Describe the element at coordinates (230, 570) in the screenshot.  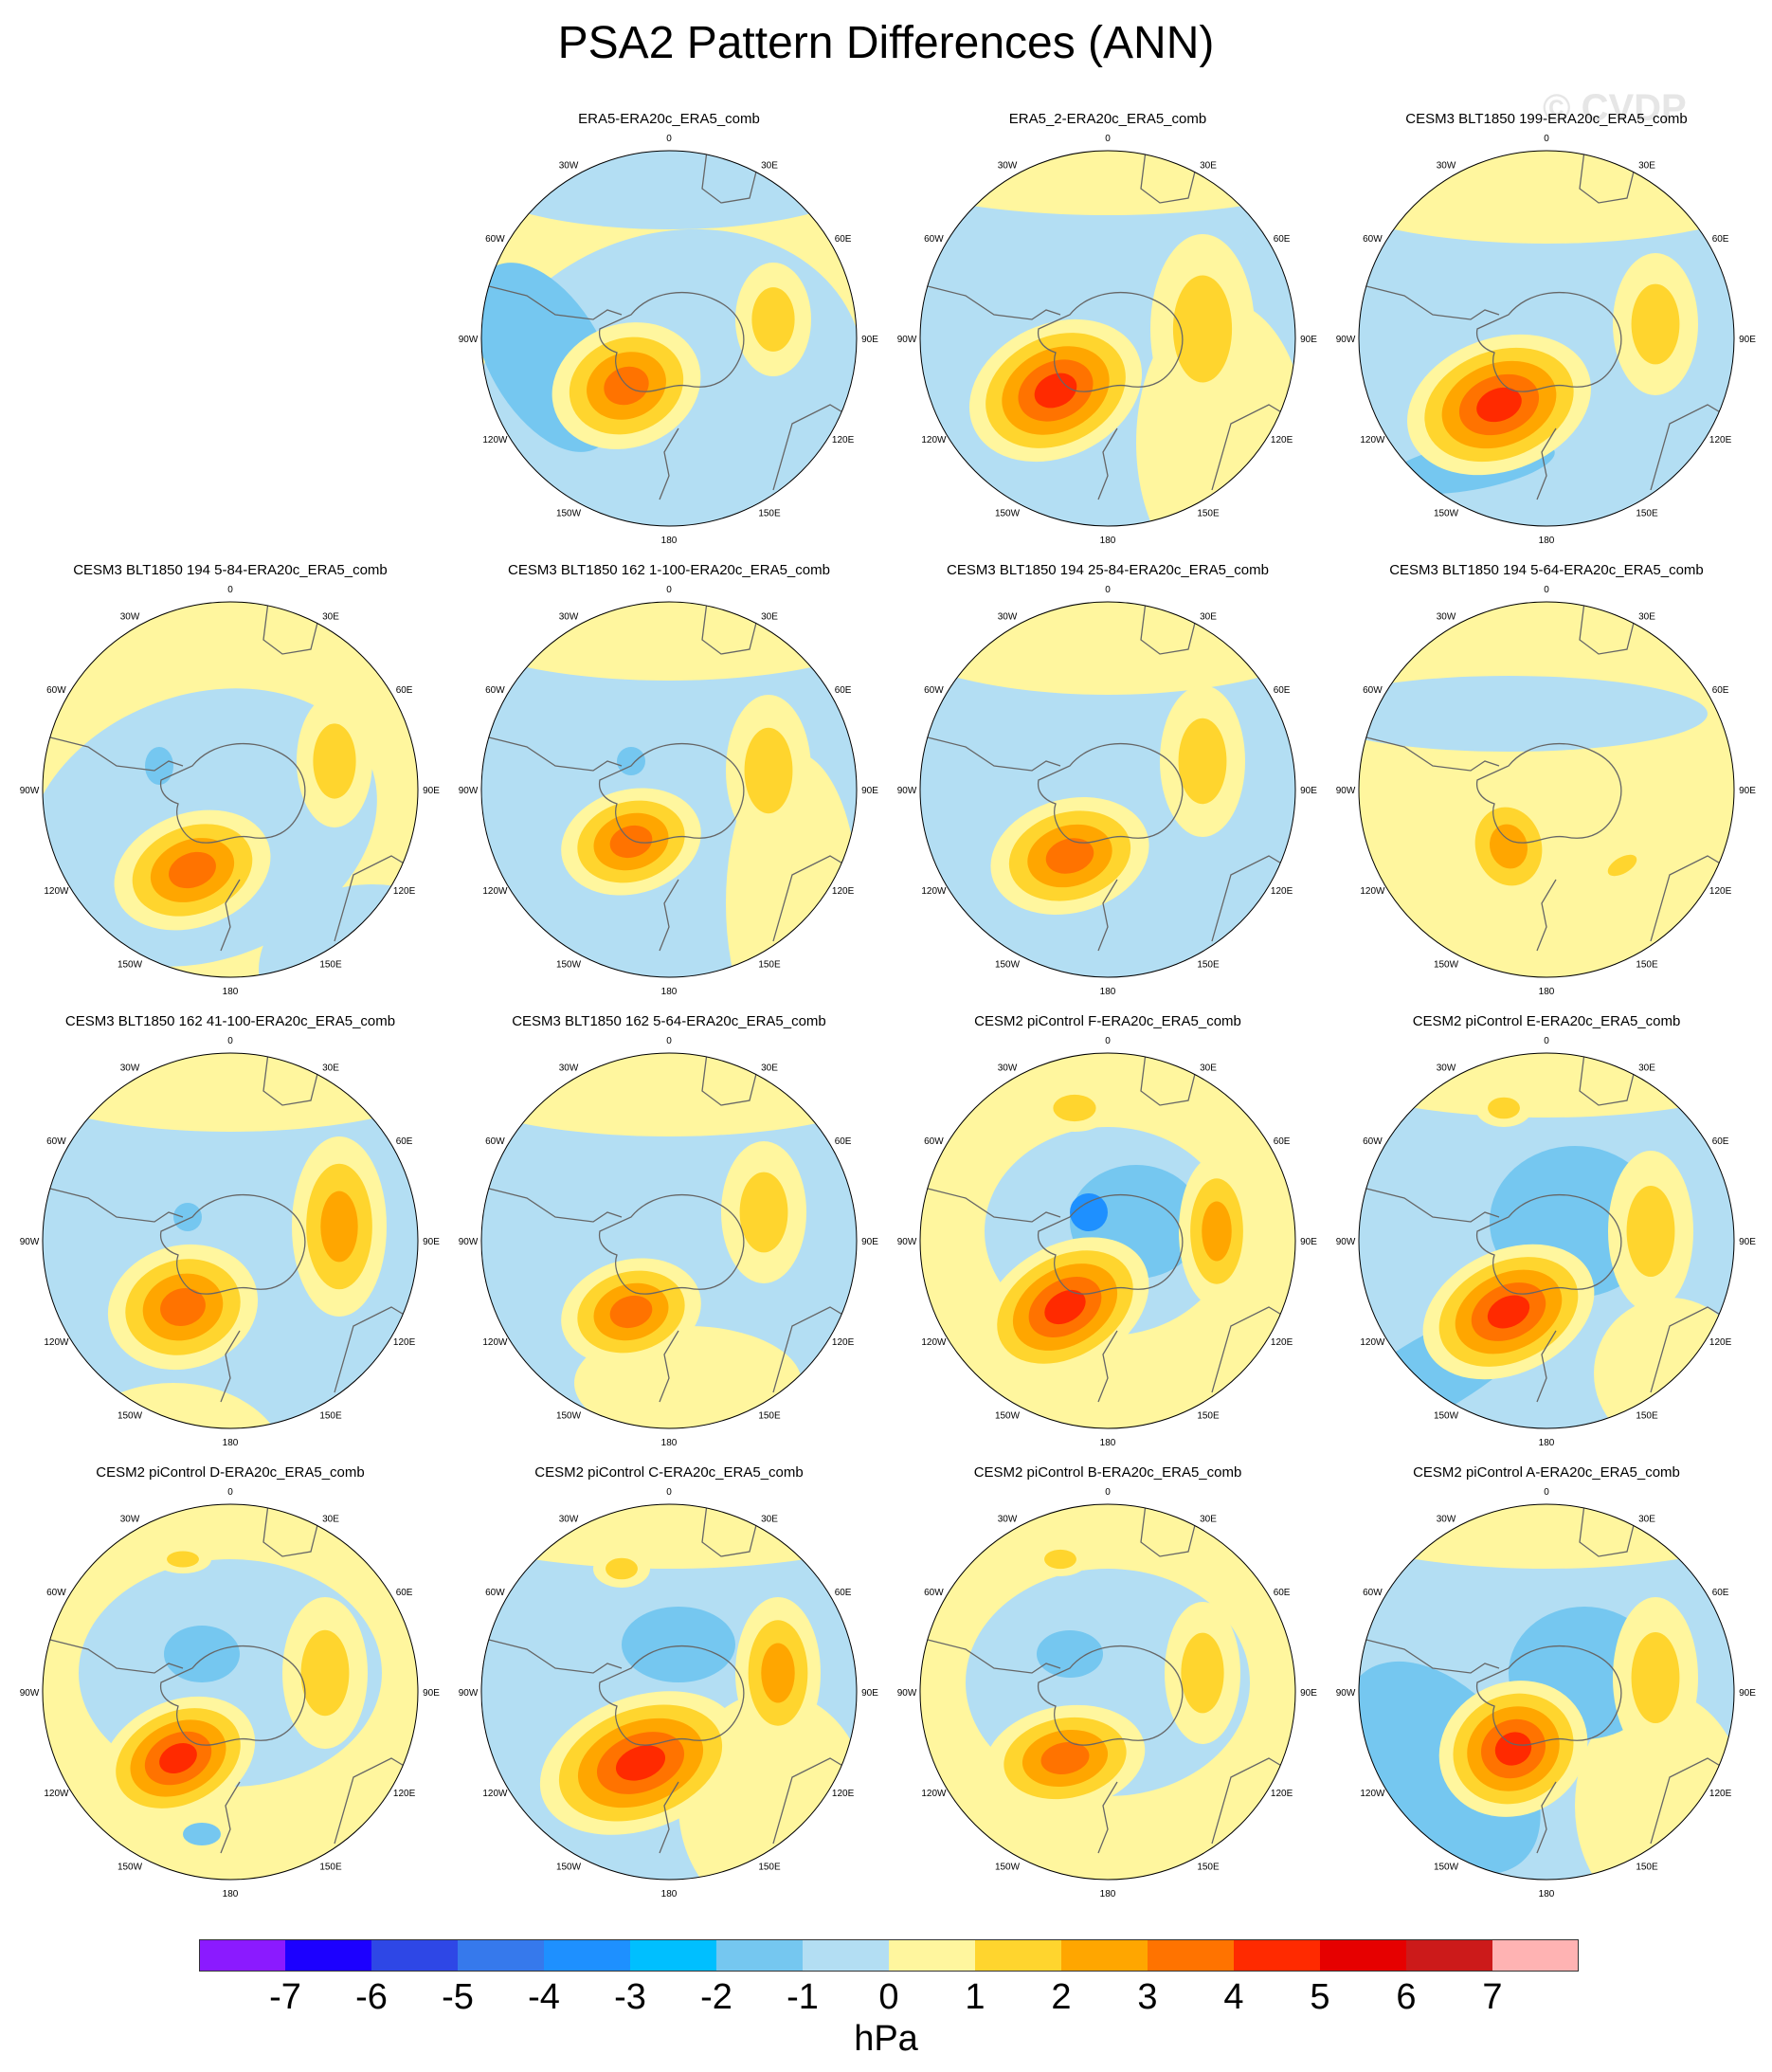
I see `panel-title: CESM3 BLT1850 194 5-84-ERA20c_ERA5_comb` at that location.